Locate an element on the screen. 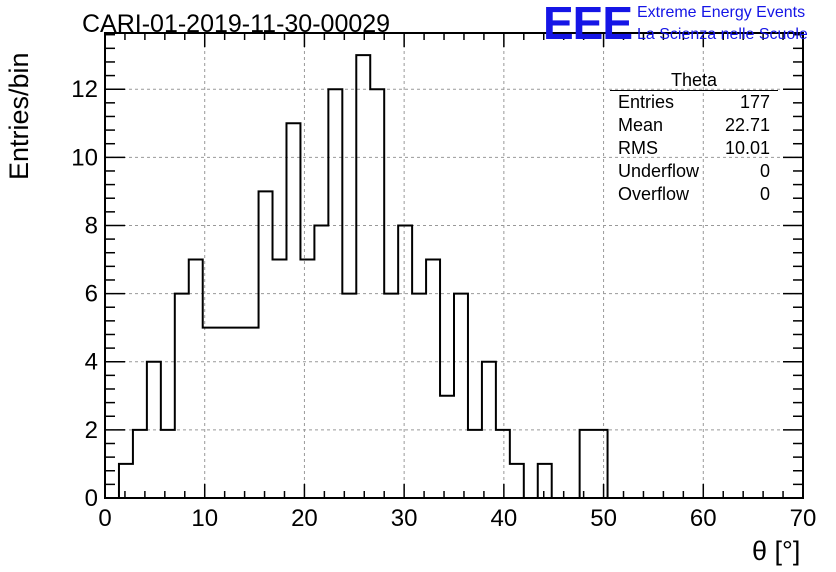 Image resolution: width=836 pixels, height=572 pixels. plot-title: CARI-01-2019-11-30-00029 is located at coordinates (236, 24).